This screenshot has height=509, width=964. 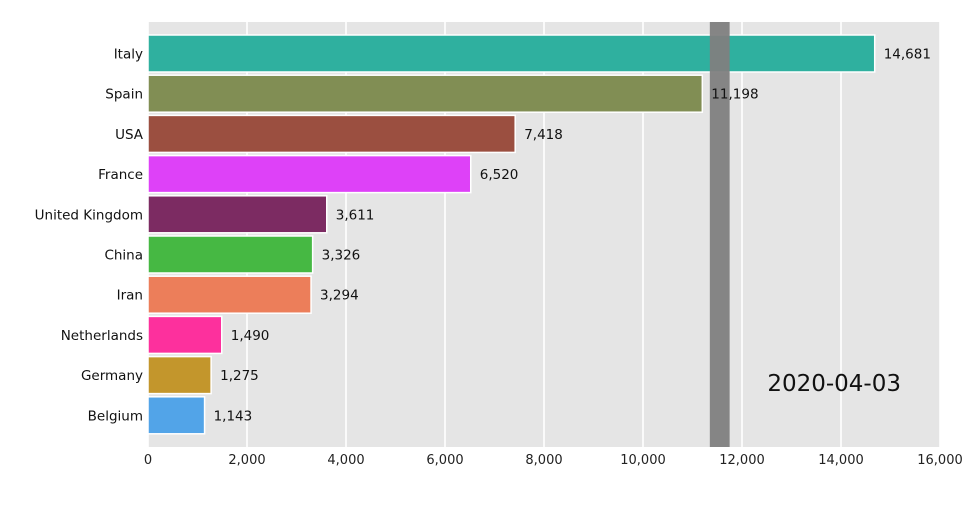 I want to click on category-label: Iran, so click(x=130, y=296).